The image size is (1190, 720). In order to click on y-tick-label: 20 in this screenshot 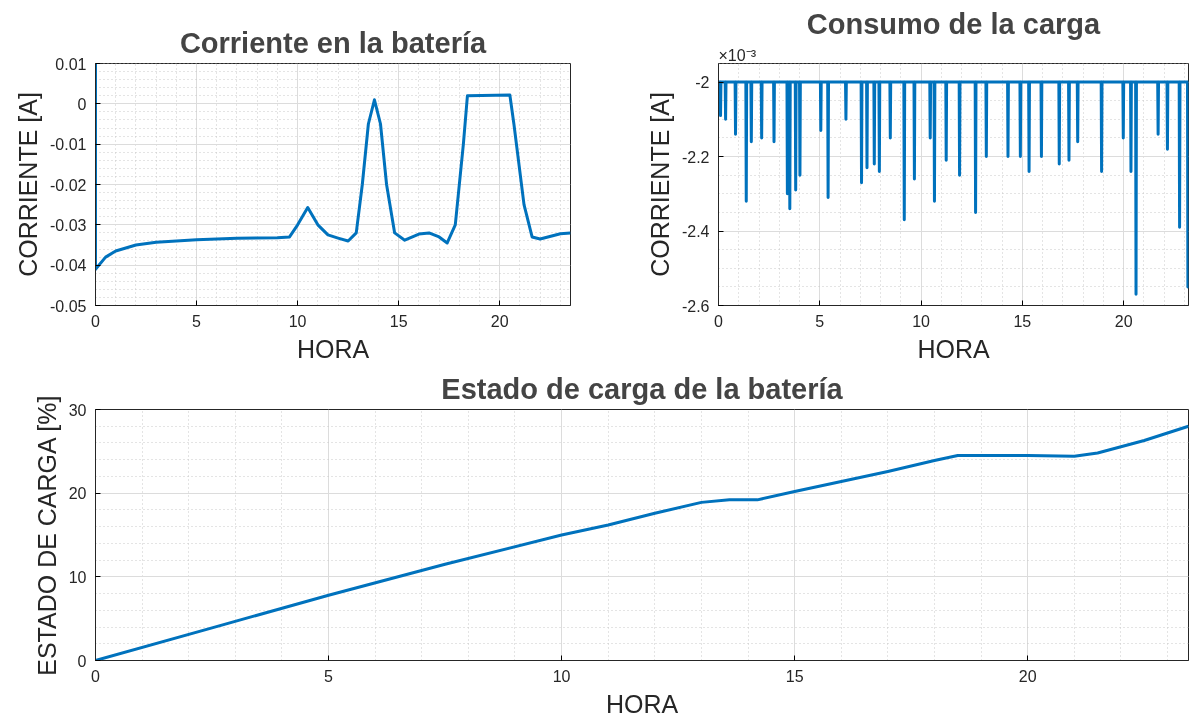, I will do `click(77, 494)`.